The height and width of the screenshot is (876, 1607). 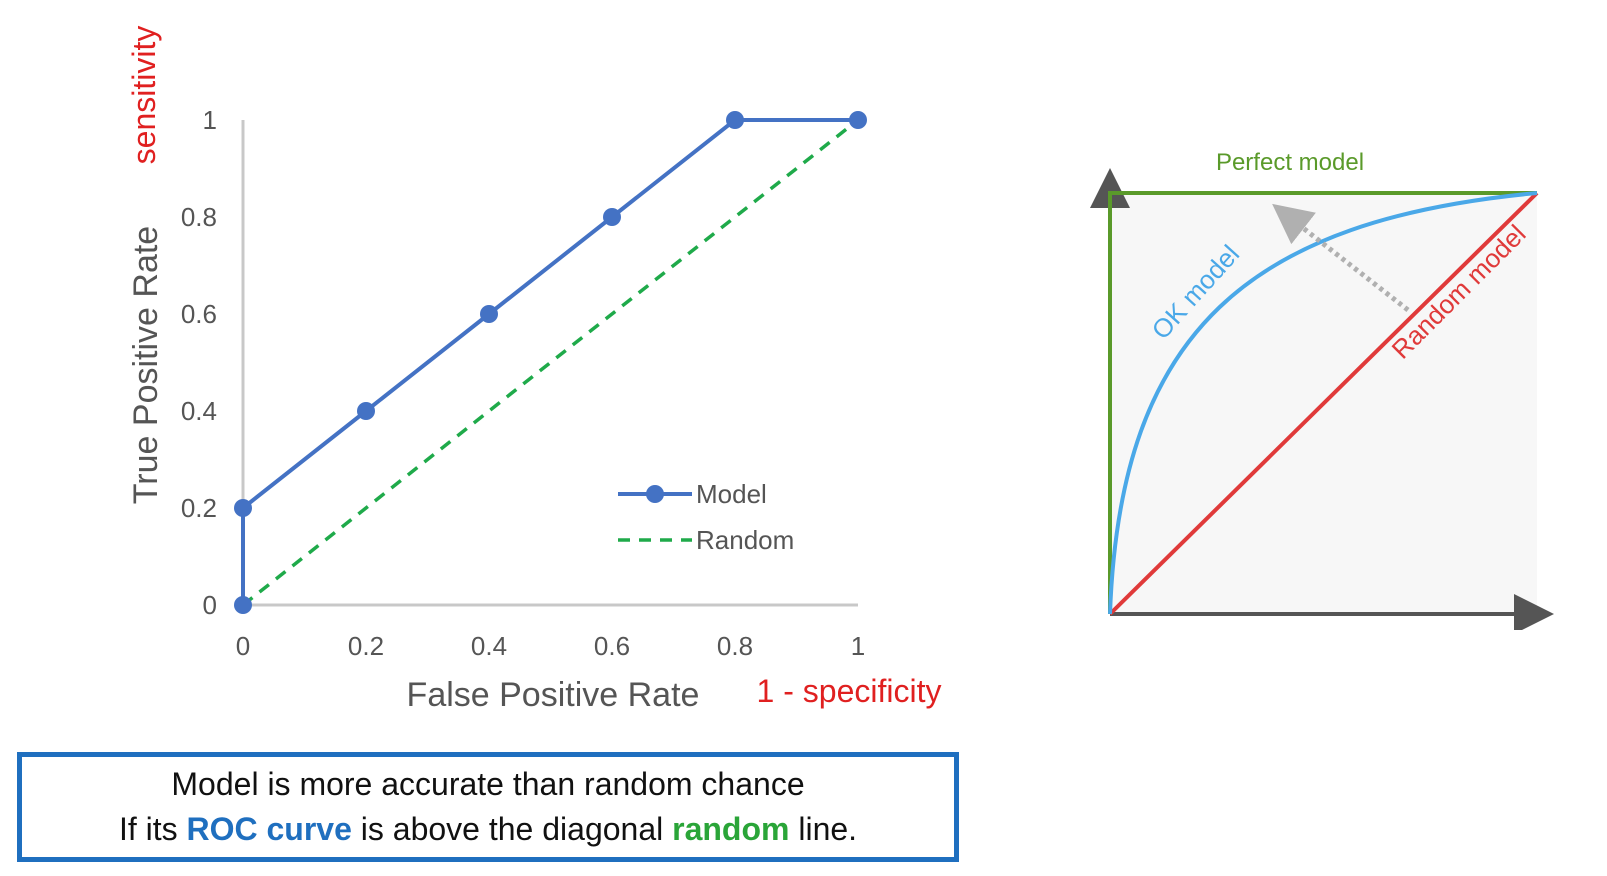 What do you see at coordinates (550, 646) in the screenshot?
I see `x-tick-labels: 0 0.2 0.4 0.6 0.8 1` at bounding box center [550, 646].